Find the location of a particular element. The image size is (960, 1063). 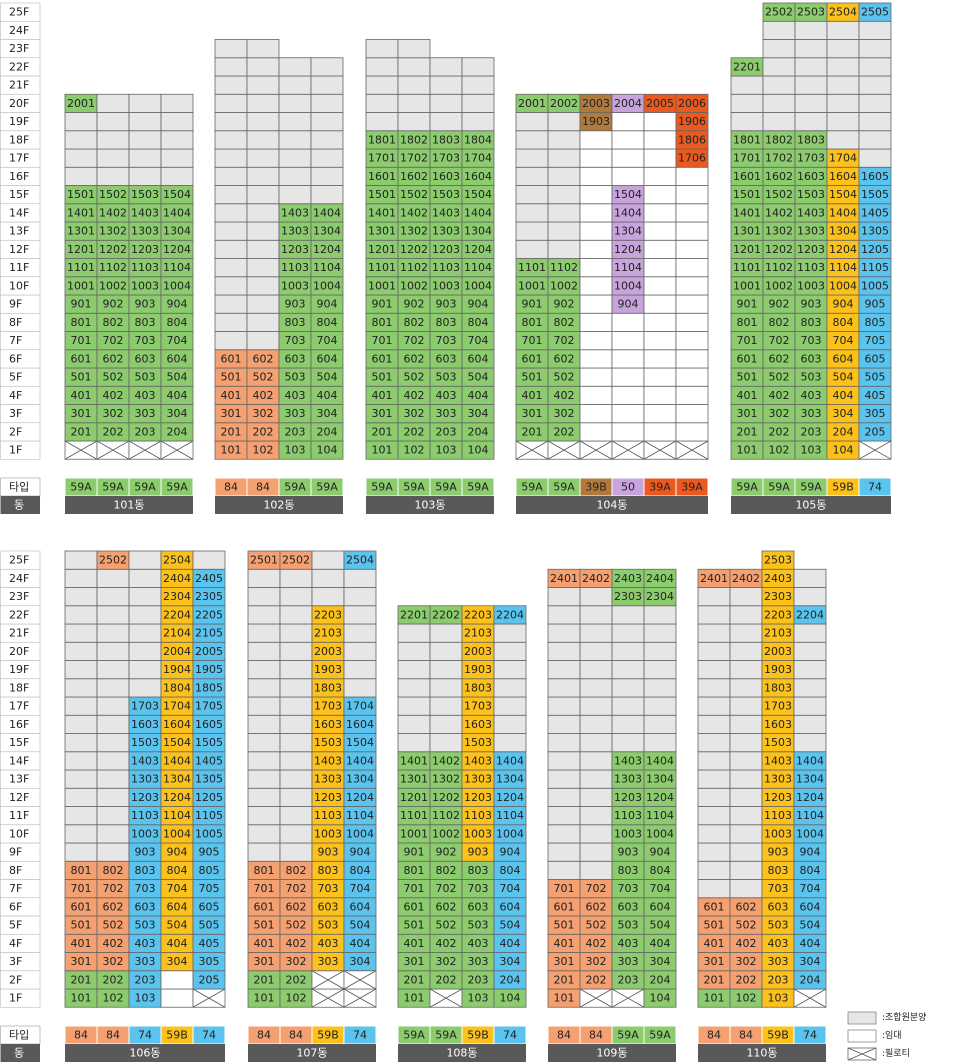

unit-label: 402 is located at coordinates (296, 943).